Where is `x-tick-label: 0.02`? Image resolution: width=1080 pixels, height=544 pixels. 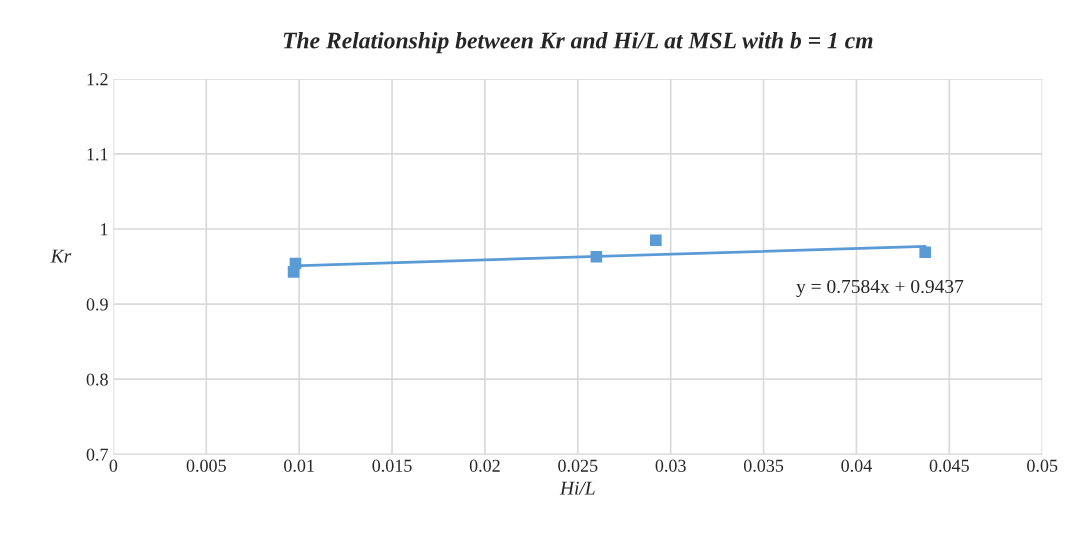 x-tick-label: 0.02 is located at coordinates (484, 465).